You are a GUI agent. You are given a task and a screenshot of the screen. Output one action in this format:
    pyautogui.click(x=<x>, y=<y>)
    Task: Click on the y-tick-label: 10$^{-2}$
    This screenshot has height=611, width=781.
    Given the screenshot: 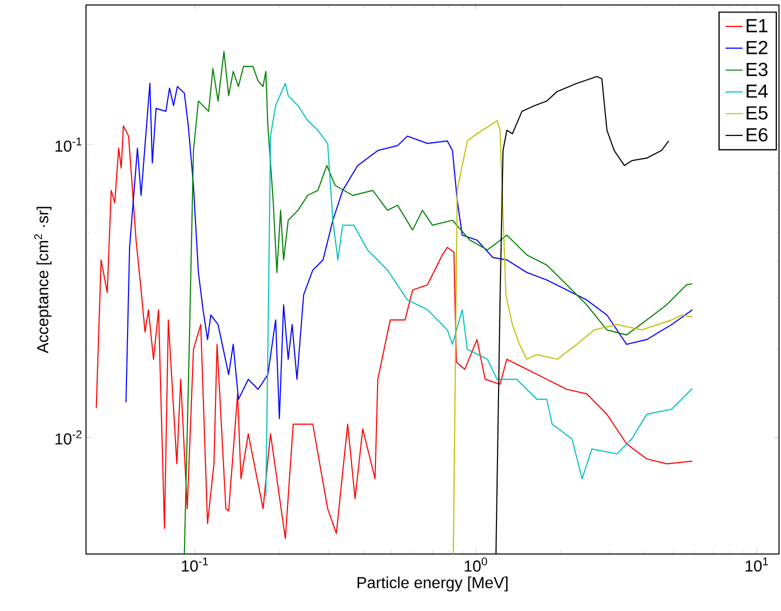 What is the action you would take?
    pyautogui.click(x=69, y=437)
    